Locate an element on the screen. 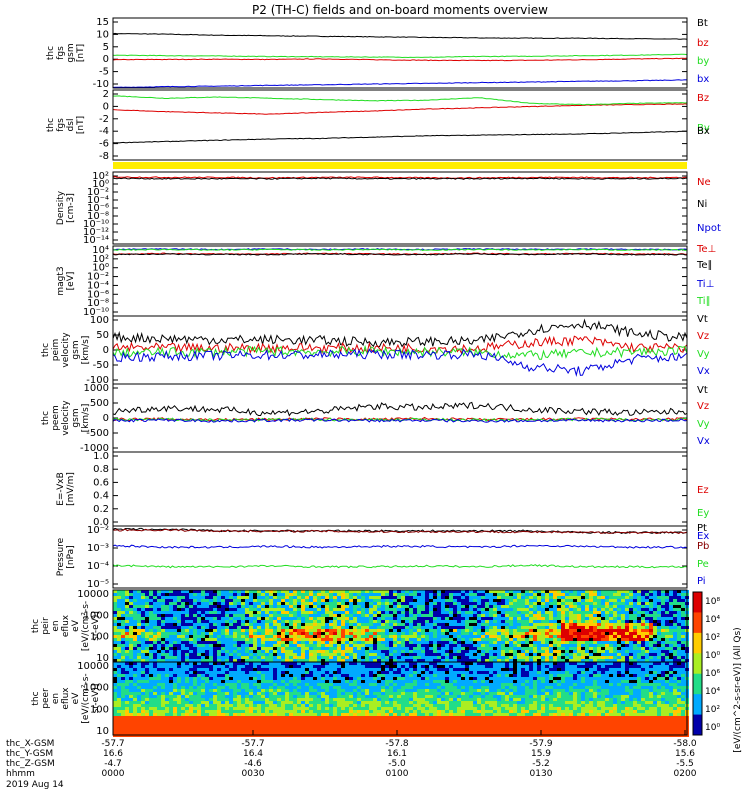  y-axis-label: Density is located at coordinates (61, 207).